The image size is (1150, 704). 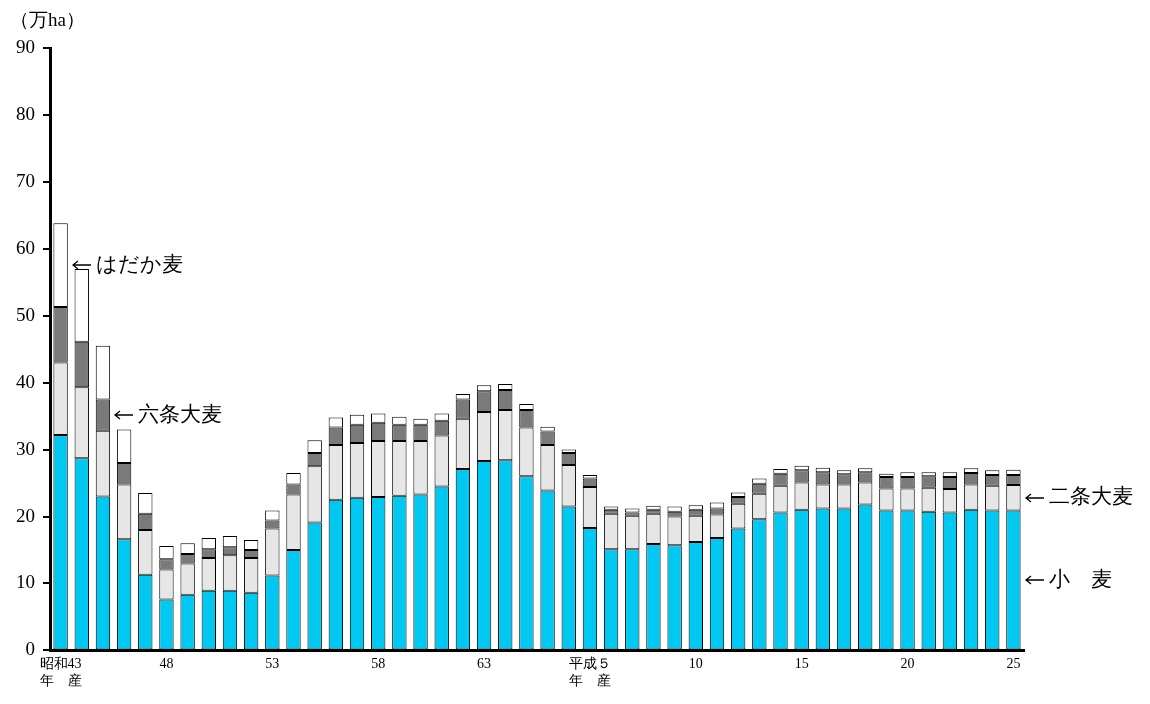 I want to click on x-tick-label: 25, so click(x=1013, y=664).